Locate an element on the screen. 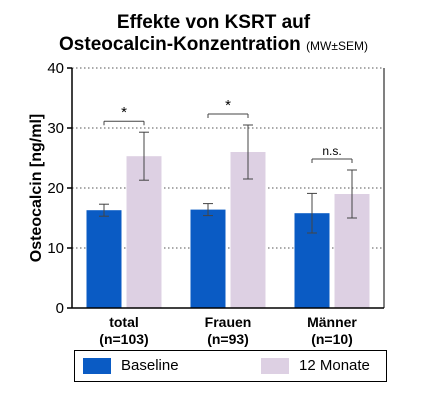 The height and width of the screenshot is (401, 427). x-category-n: (n=93) is located at coordinates (228, 339).